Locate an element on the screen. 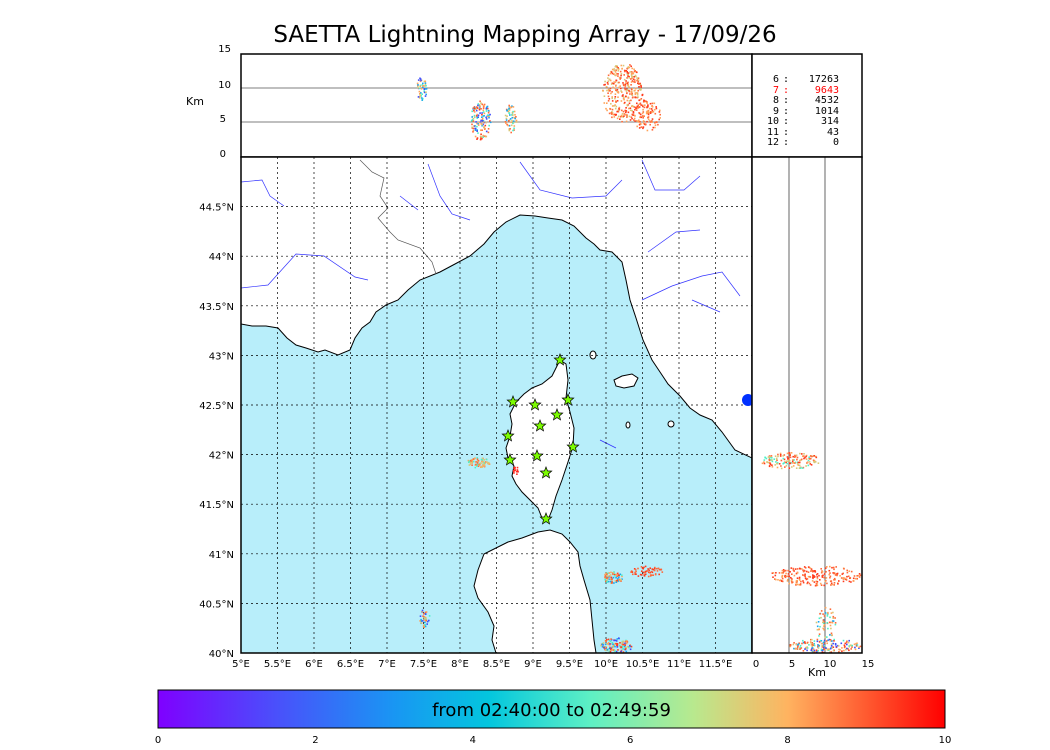 Image resolution: width=1050 pixels, height=750 pixels. side-panel is located at coordinates (807, 405).